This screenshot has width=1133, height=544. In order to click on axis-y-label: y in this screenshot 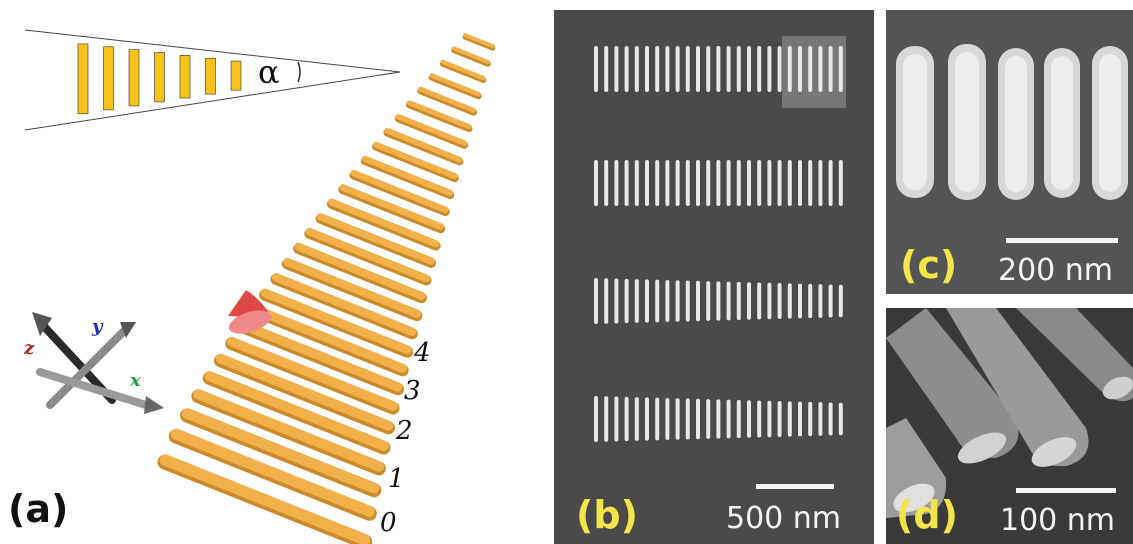, I will do `click(97, 326)`.